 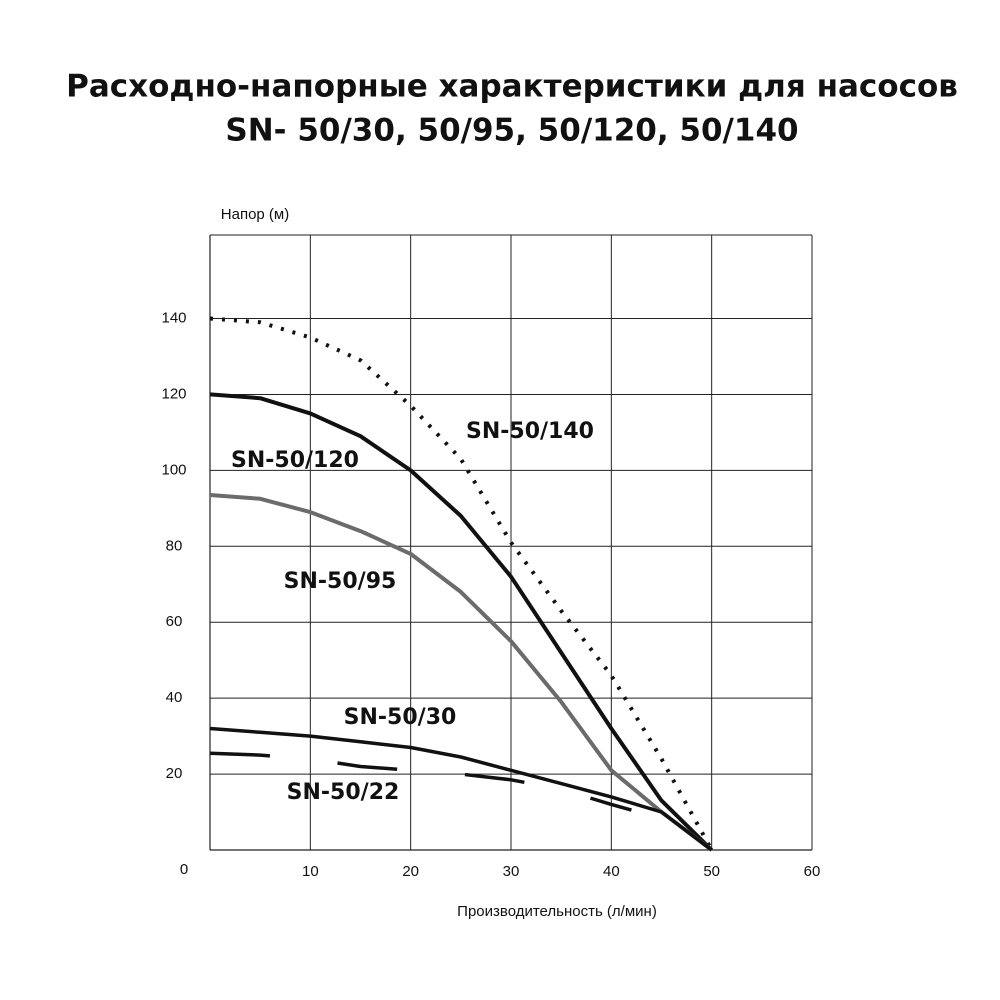 What do you see at coordinates (410, 871) in the screenshot?
I see `x-tick-label: 20` at bounding box center [410, 871].